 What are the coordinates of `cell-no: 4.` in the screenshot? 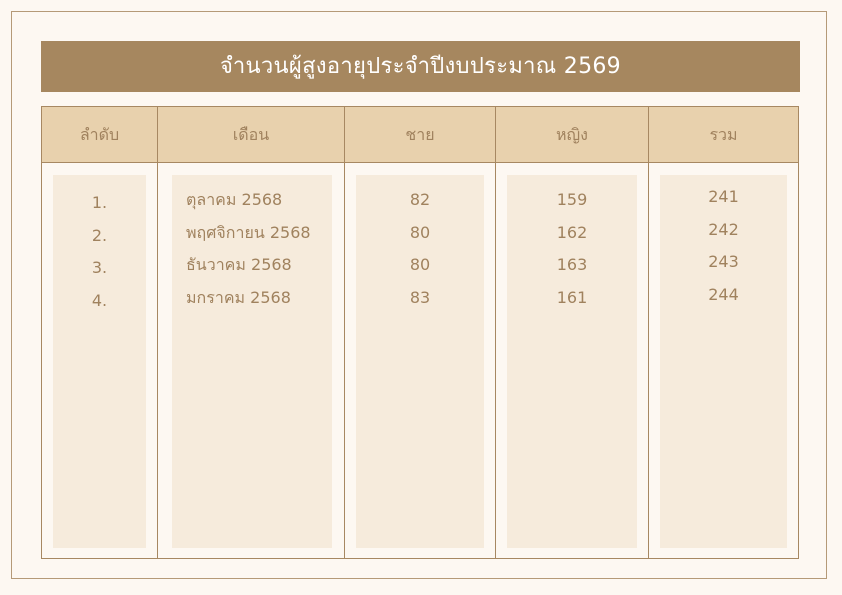 It's located at (99, 300).